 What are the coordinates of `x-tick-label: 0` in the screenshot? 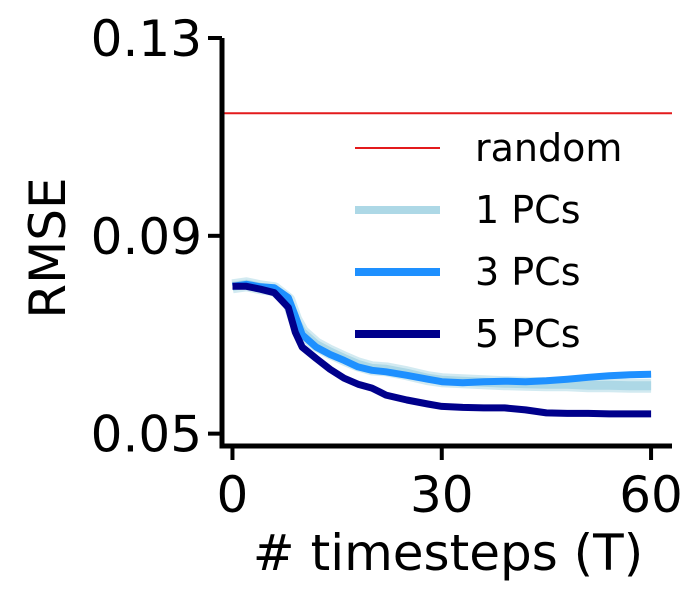 It's located at (233, 495).